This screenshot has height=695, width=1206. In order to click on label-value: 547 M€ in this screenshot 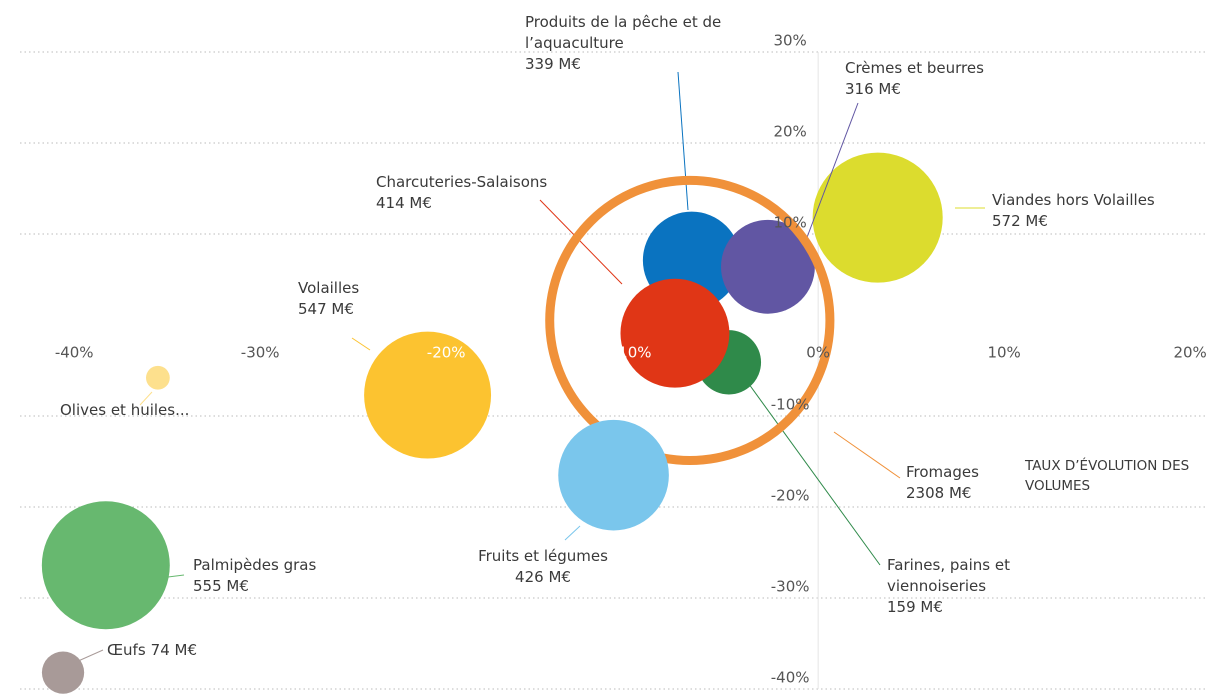, I will do `click(326, 309)`.